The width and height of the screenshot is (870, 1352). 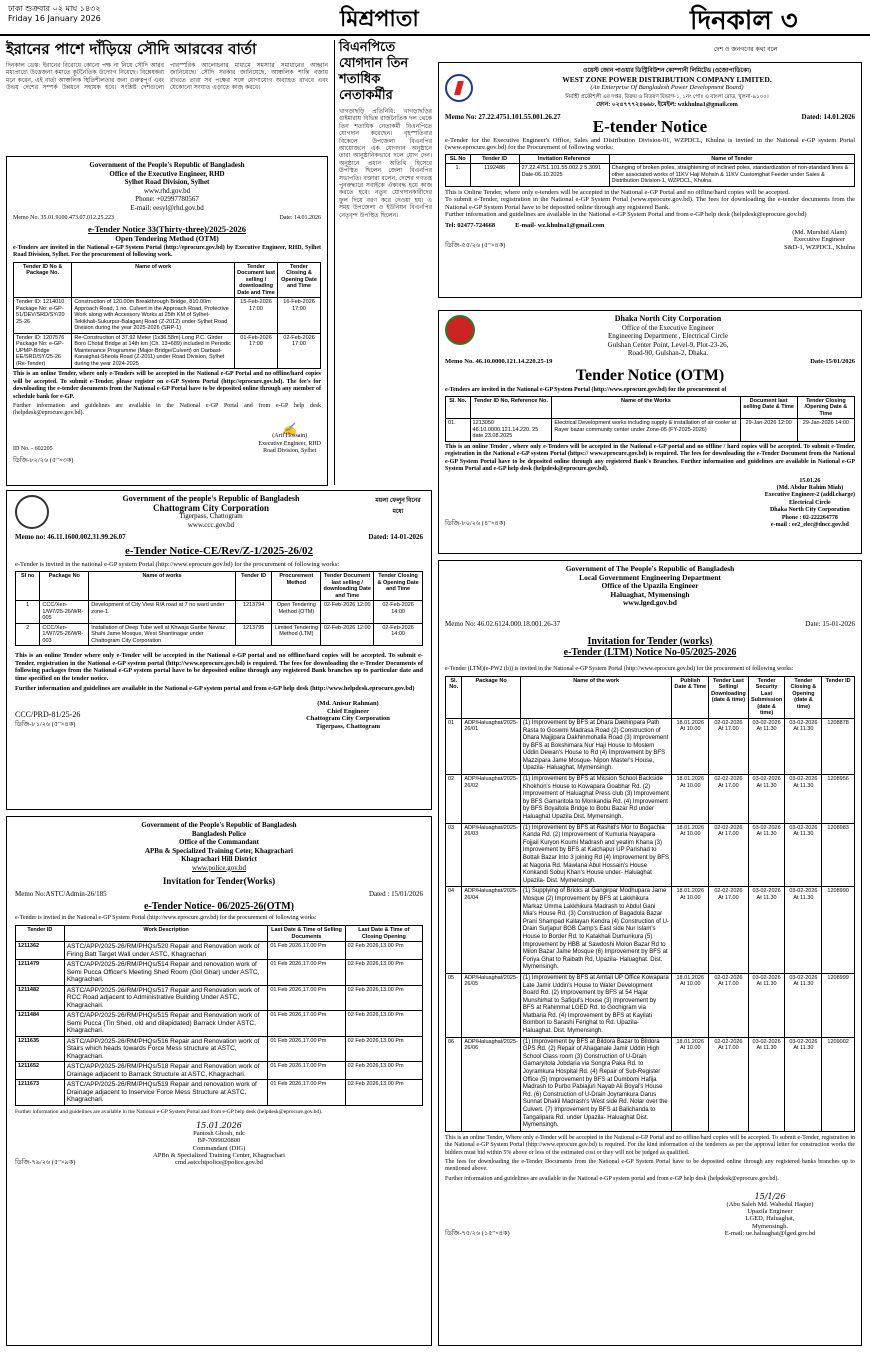 I want to click on sign-name: Pantosh Ghosh, ndc, so click(x=219, y=1133).